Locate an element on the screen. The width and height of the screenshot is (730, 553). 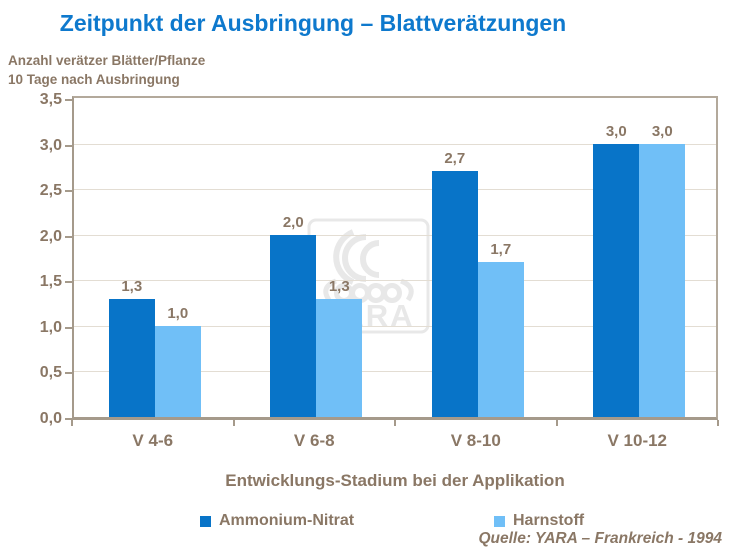
y-tick-label: 0,0 is located at coordinates (50, 418).